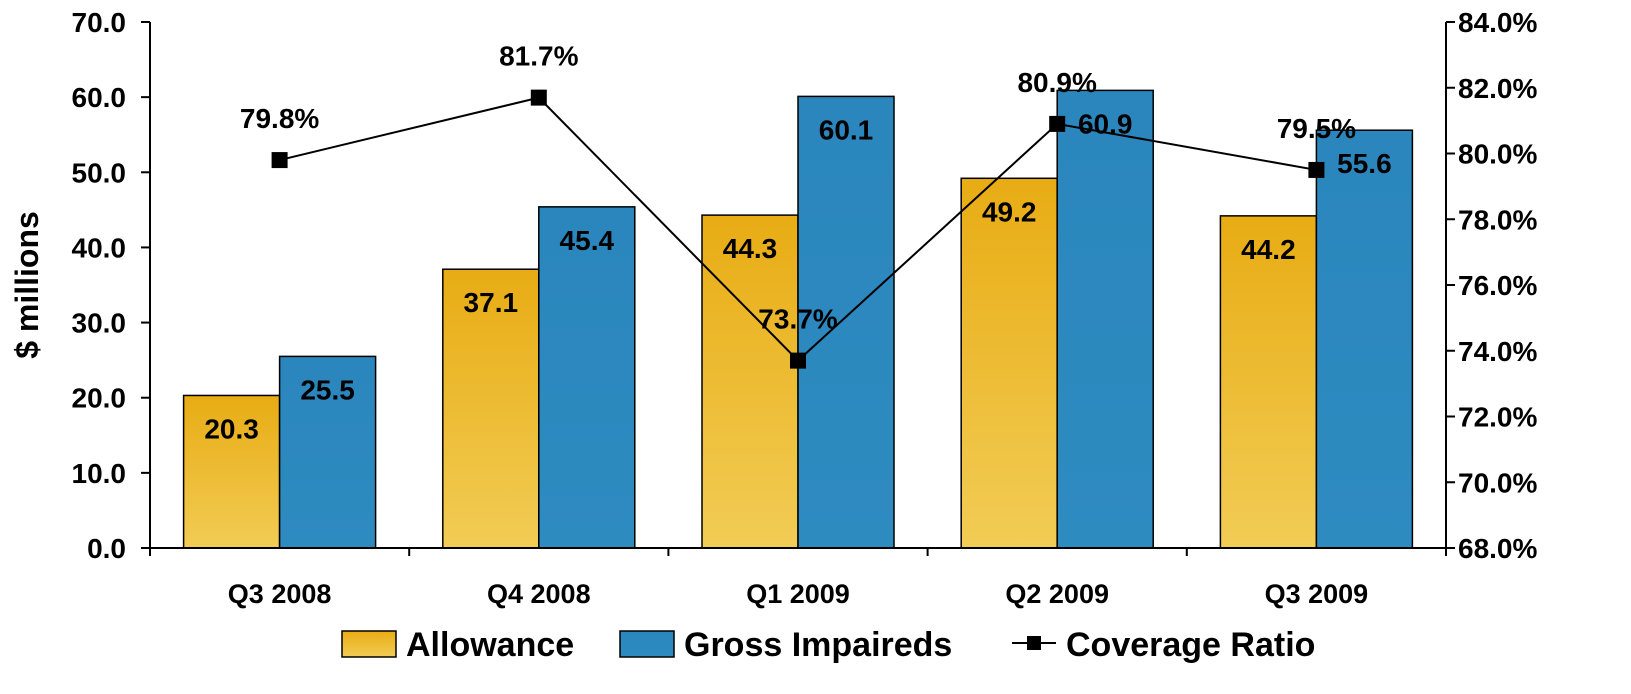  What do you see at coordinates (111, 285) in the screenshot?
I see `left-ticks: 0.0 10.0 20.0 30.0 40.0 50.0 60.0 70.0` at bounding box center [111, 285].